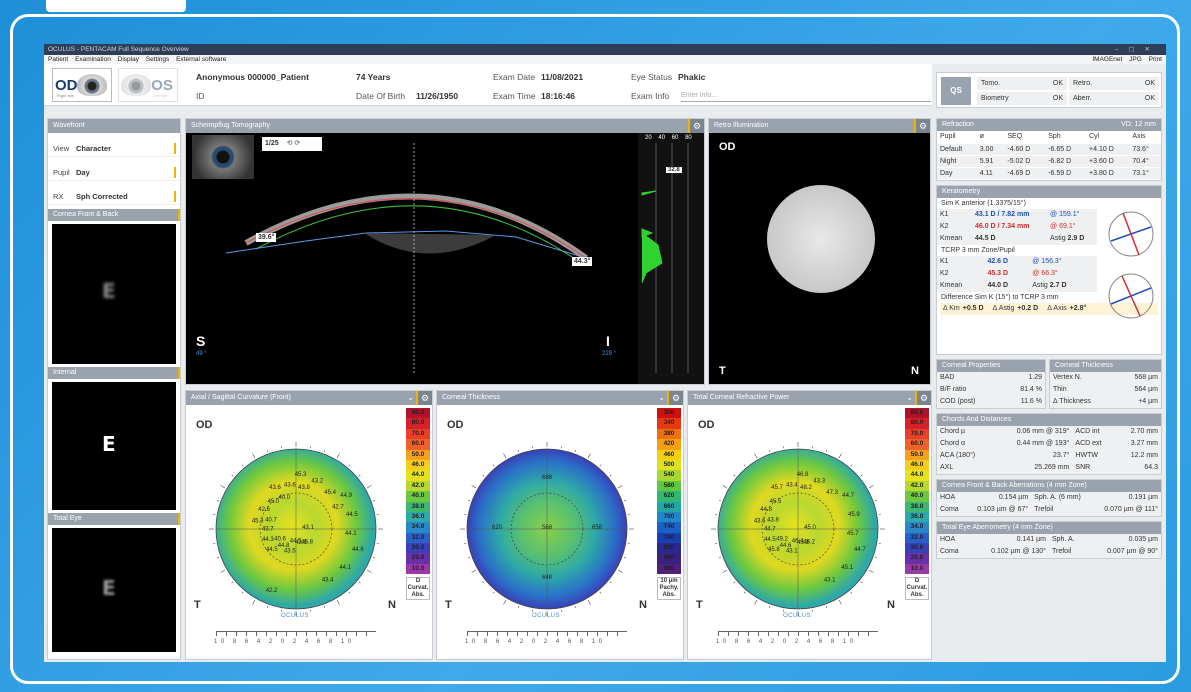 This screenshot has height=692, width=1191. Describe the element at coordinates (418, 475) in the screenshot. I see `map1-scale-step: 44.0` at that location.